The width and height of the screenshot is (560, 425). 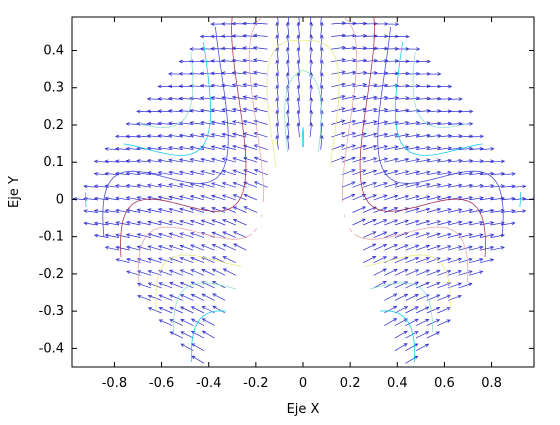 What do you see at coordinates (350, 383) in the screenshot?
I see `x-tick-label: 0.2` at bounding box center [350, 383].